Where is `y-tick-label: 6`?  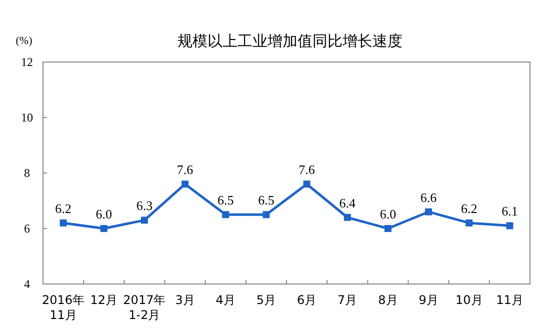
y-tick-label: 6 is located at coordinates (27, 229).